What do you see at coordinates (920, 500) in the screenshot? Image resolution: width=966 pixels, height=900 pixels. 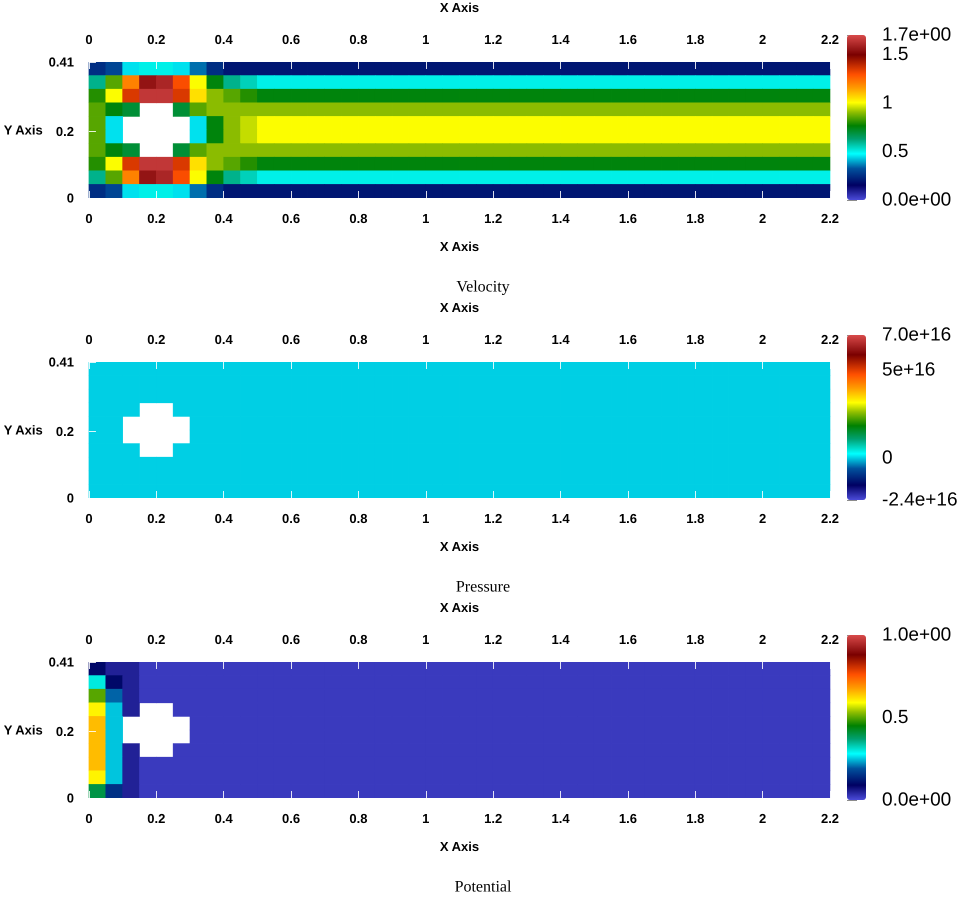 I see `color-bar-label: -2.4e+16` at bounding box center [920, 500].